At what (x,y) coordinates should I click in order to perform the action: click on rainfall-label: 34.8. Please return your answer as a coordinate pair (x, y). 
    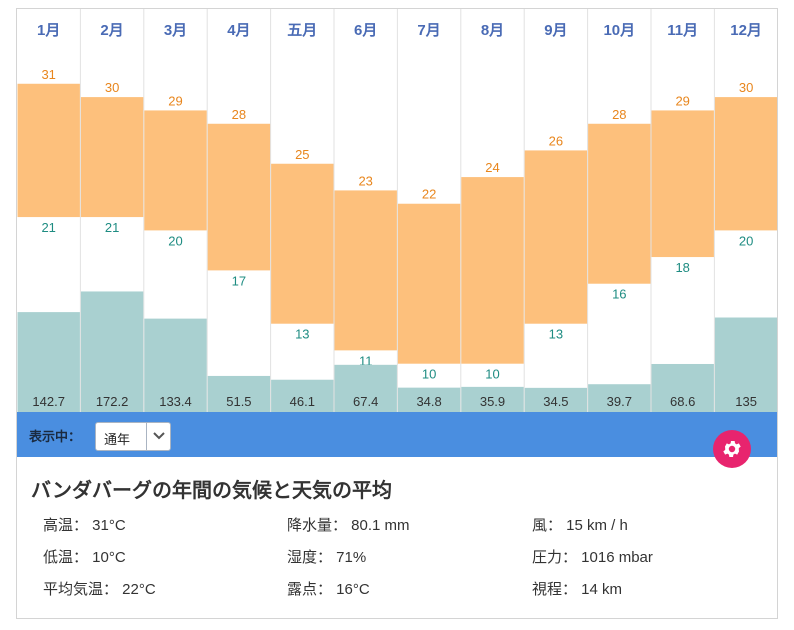
    Looking at the image, I should click on (428, 401).